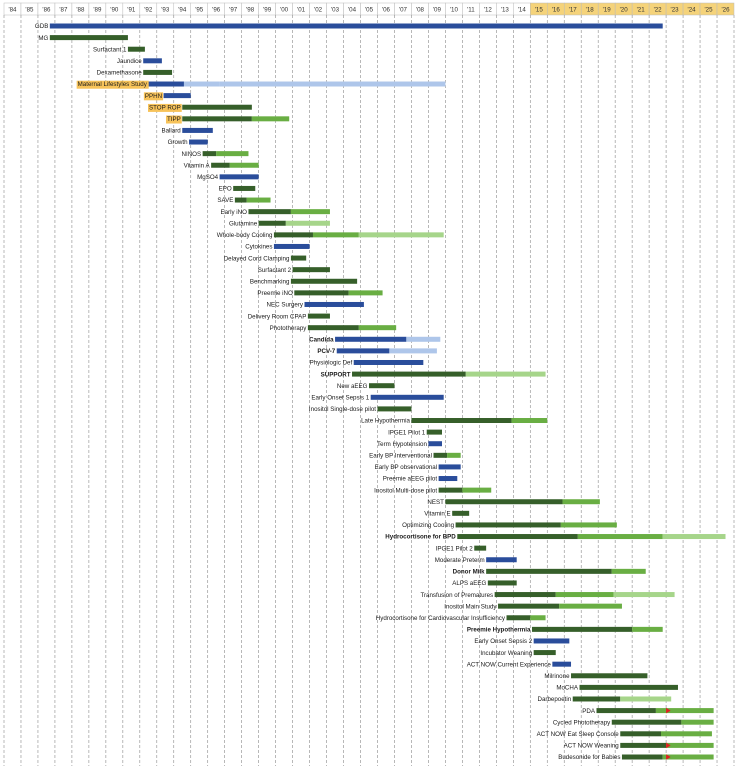  What do you see at coordinates (216, 10) in the screenshot?
I see `year-tick-label: '96` at bounding box center [216, 10].